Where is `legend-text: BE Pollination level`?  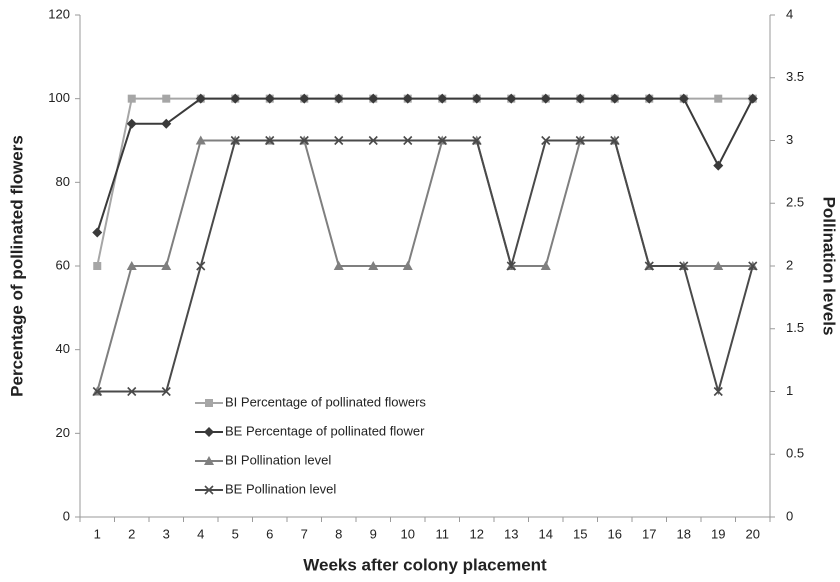
legend-text: BE Pollination level is located at coordinates (280, 488).